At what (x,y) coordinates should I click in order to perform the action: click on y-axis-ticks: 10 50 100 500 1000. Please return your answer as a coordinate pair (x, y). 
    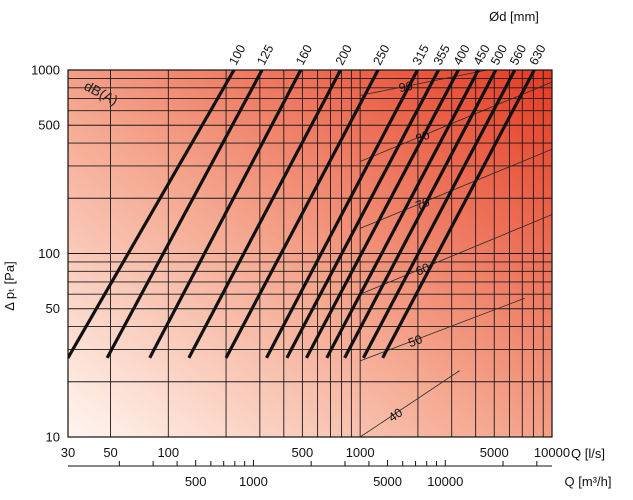
    Looking at the image, I should click on (45, 254).